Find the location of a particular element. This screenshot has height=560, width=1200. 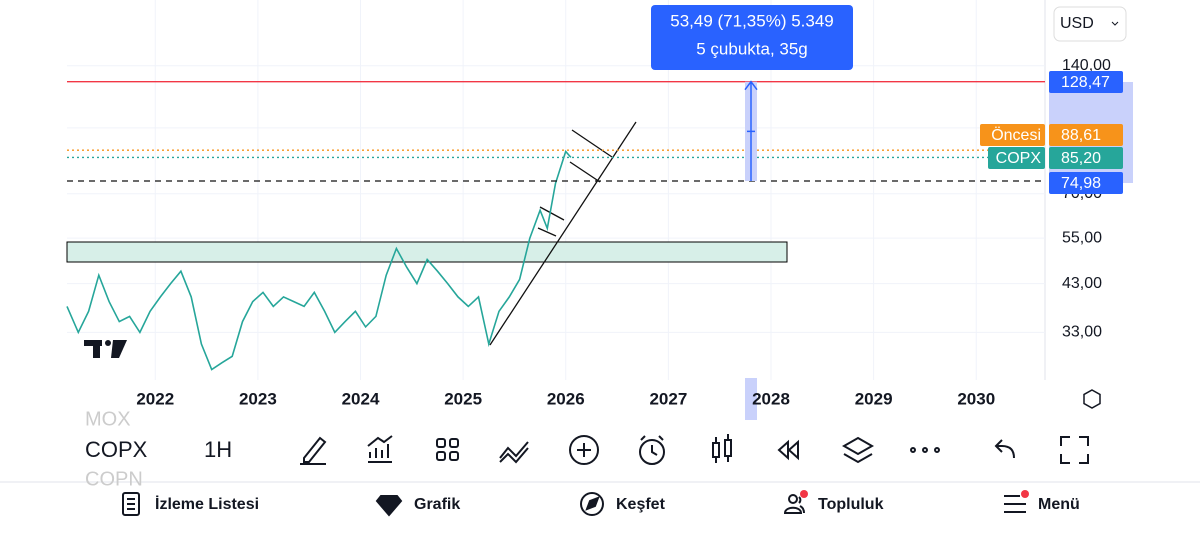

trend-lines is located at coordinates (563, 233).